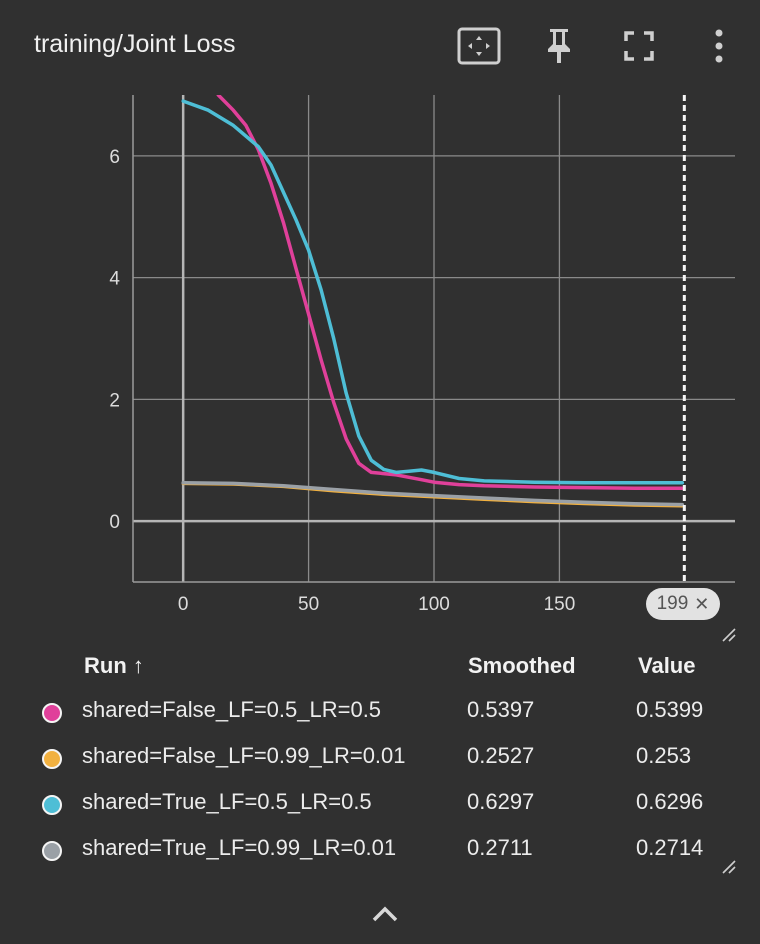 The width and height of the screenshot is (760, 944). I want to click on more-options-button, so click(719, 46).